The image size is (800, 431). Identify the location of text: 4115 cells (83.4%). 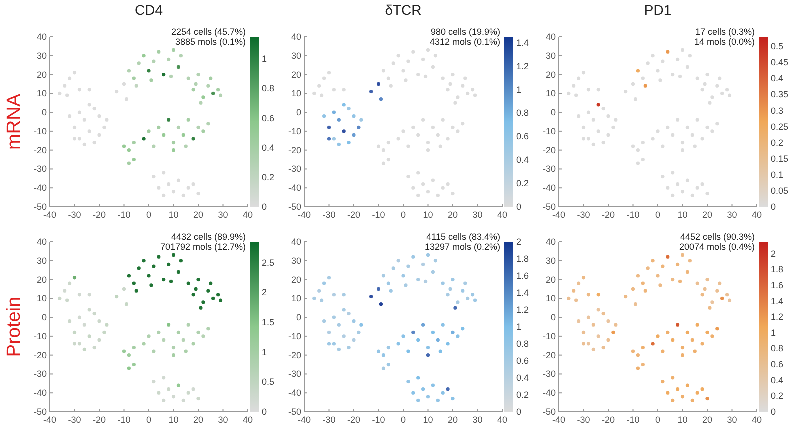
(463, 237).